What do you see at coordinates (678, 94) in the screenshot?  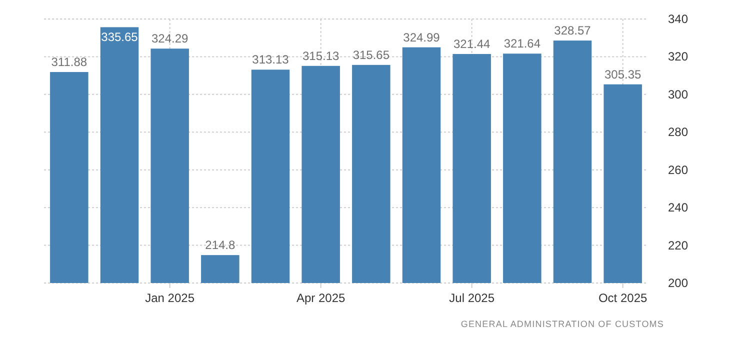 I see `y-tick-label: 300` at bounding box center [678, 94].